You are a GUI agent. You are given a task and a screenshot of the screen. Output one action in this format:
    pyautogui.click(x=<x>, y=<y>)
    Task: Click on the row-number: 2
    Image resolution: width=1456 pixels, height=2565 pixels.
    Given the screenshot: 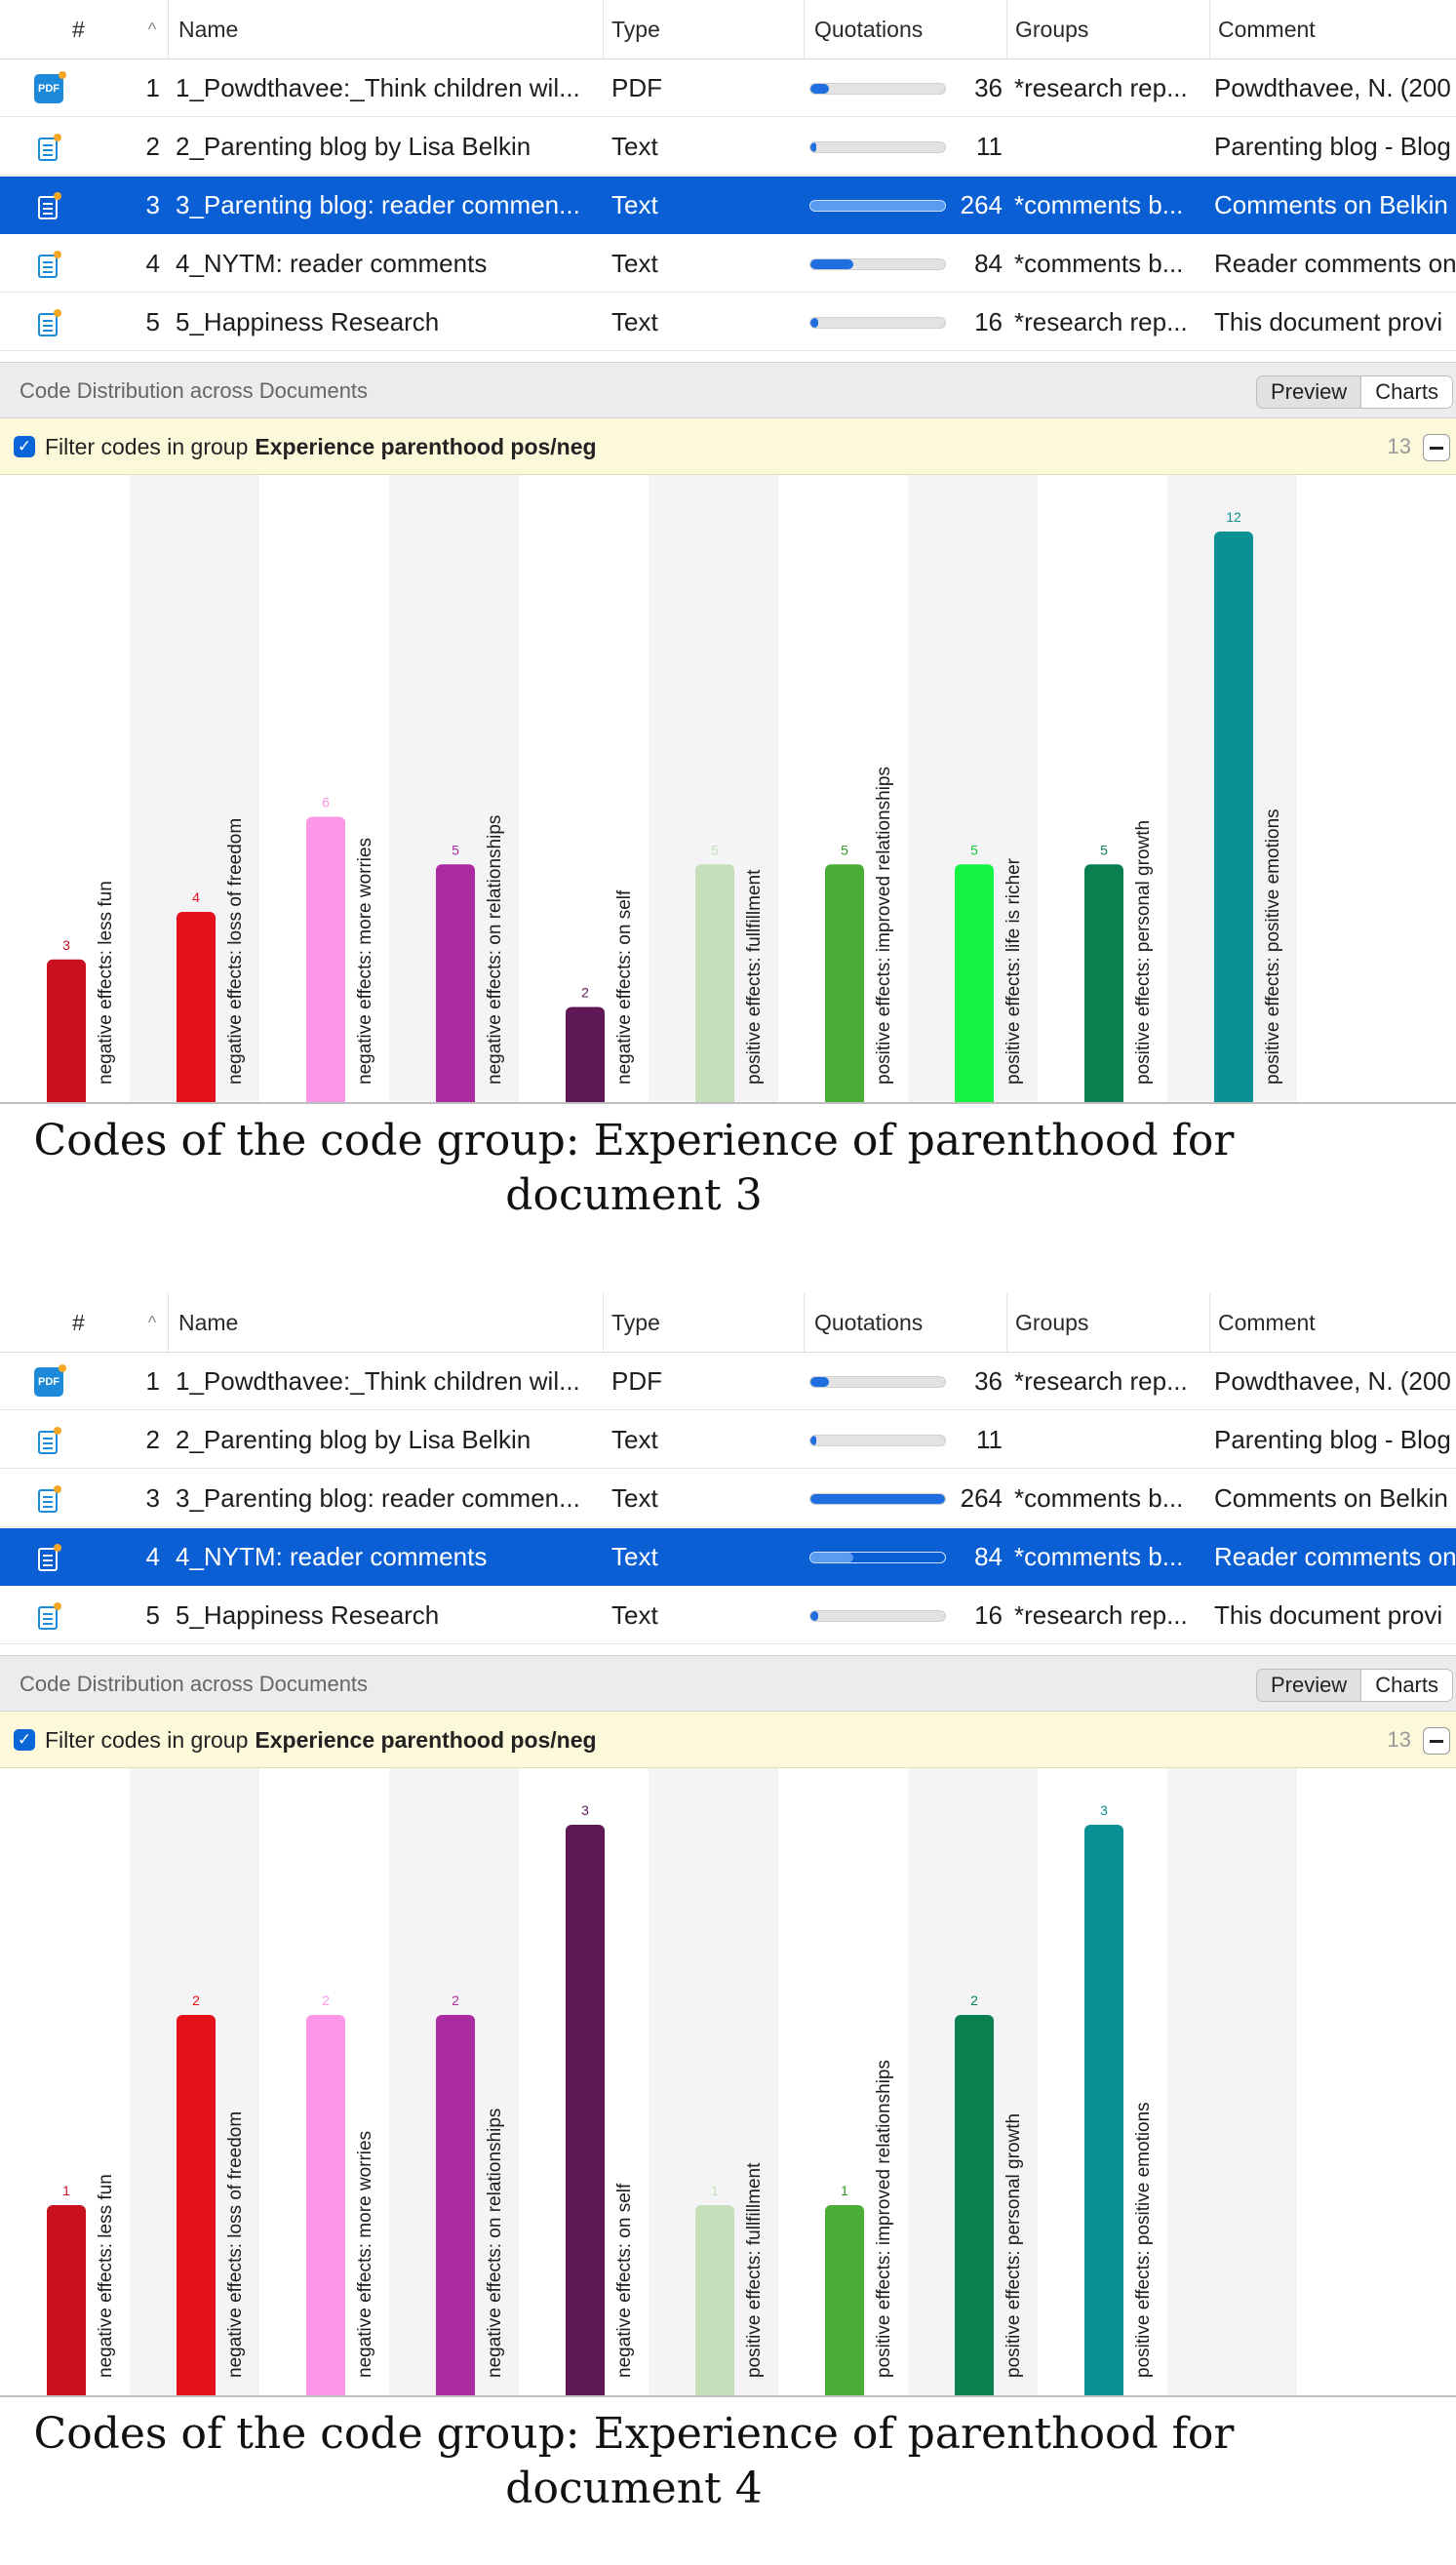 What is the action you would take?
    pyautogui.click(x=152, y=1439)
    